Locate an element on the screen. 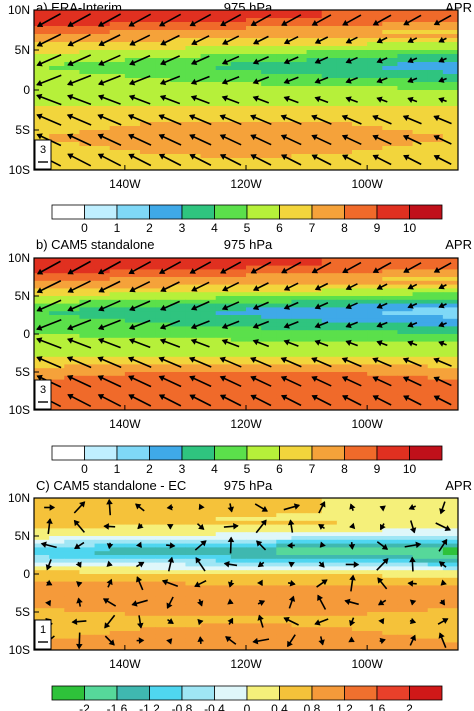 Image resolution: width=474 pixels, height=711 pixels. y-tick-label: 5N is located at coordinates (22, 50).